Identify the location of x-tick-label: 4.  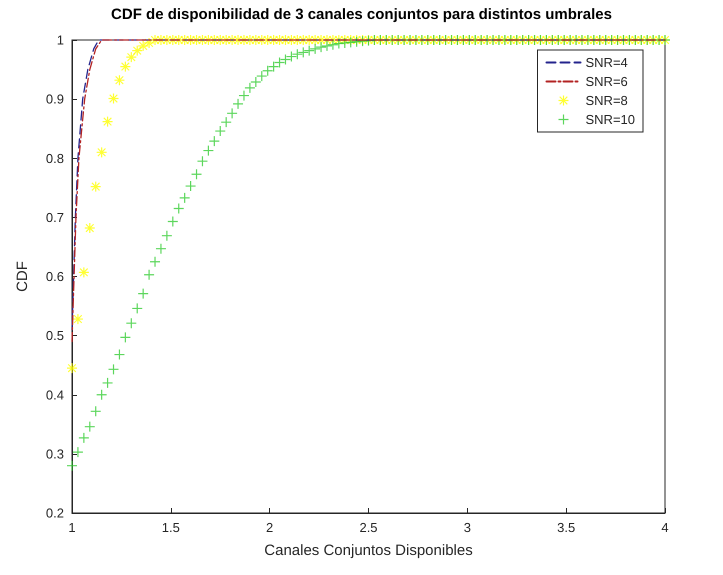
(665, 527).